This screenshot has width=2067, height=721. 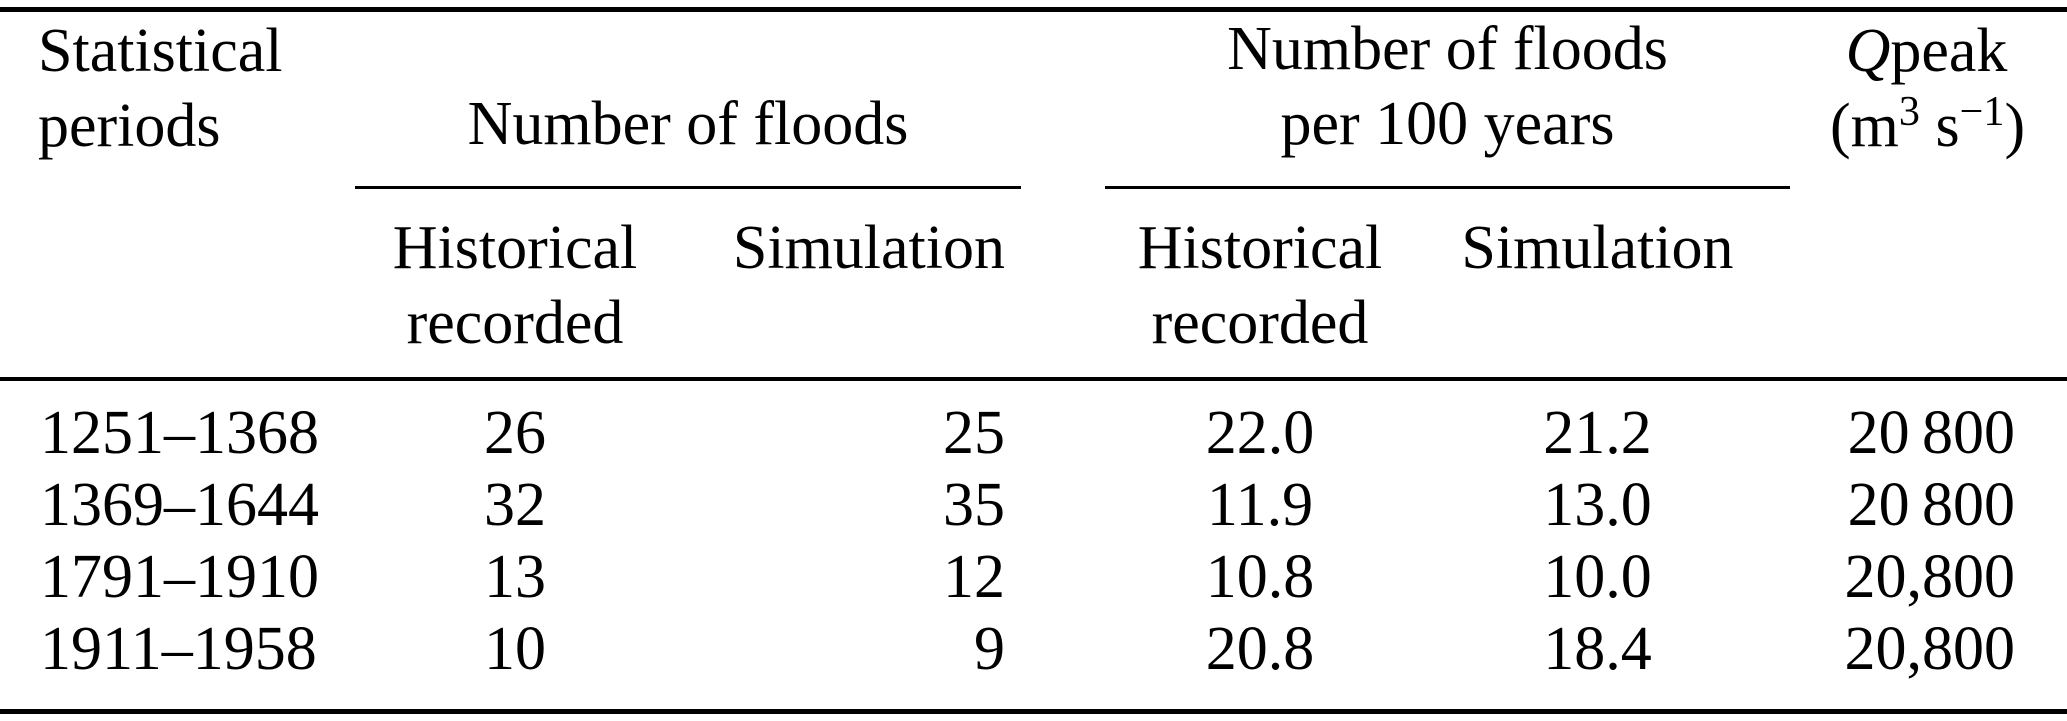 I want to click on cell-nf100_sim: 18.4, so click(x=1597, y=649).